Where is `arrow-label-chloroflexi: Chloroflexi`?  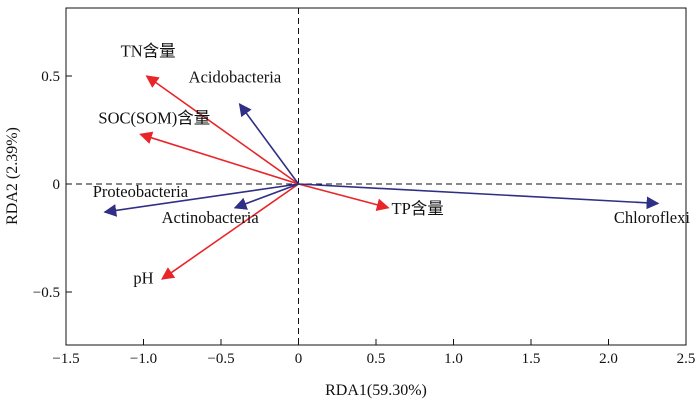 arrow-label-chloroflexi: Chloroflexi is located at coordinates (652, 217).